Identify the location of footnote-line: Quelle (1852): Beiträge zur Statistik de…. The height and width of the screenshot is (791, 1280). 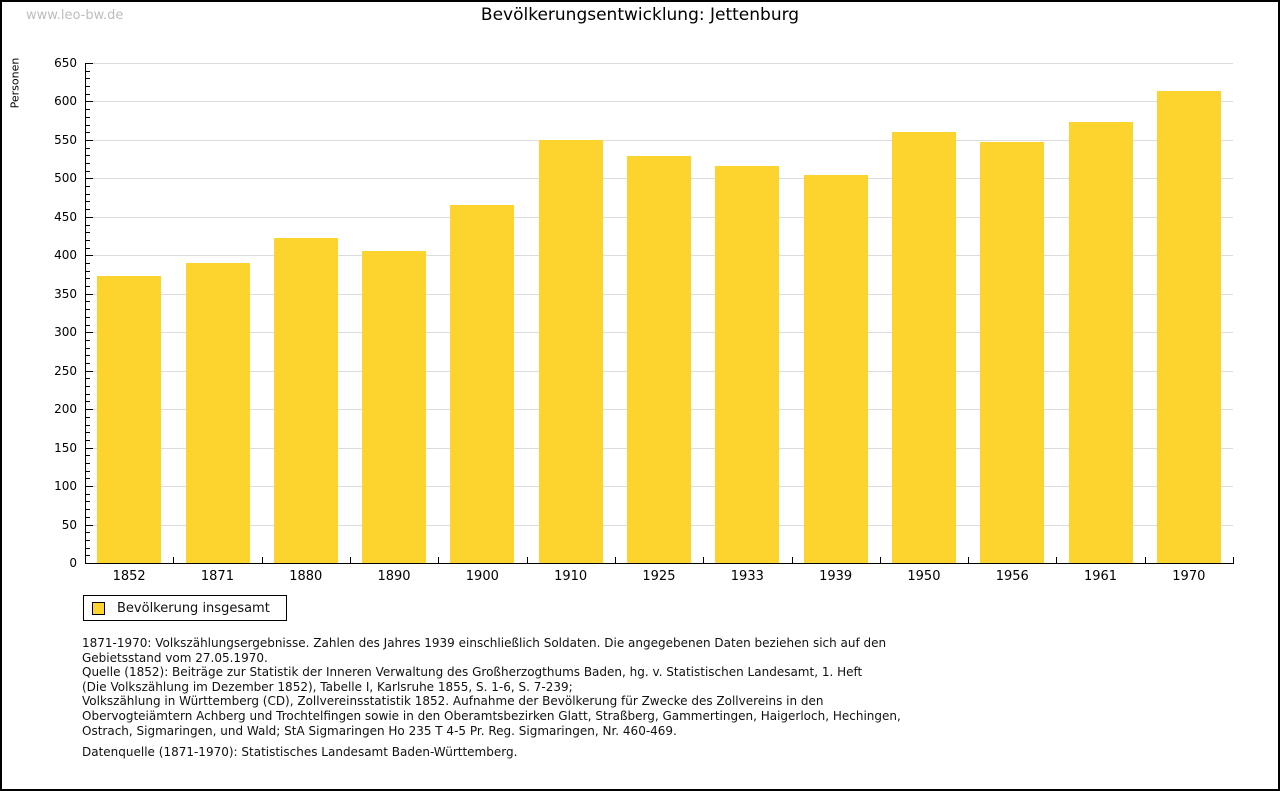
(472, 672).